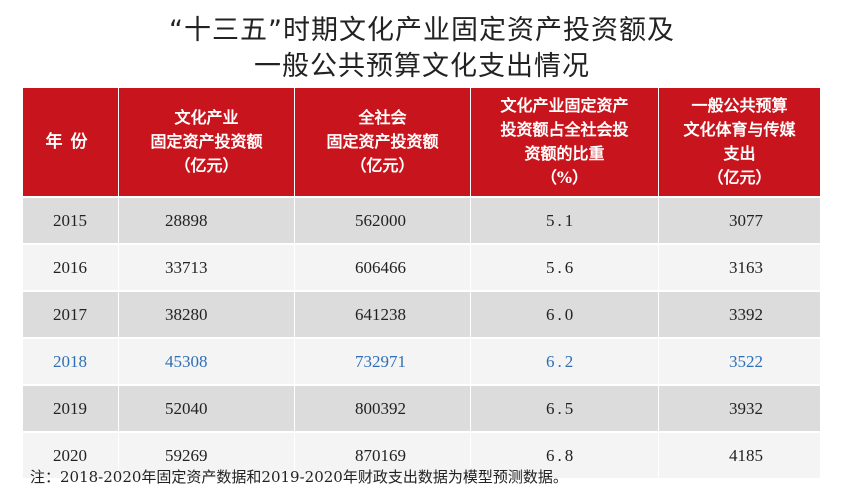 The image size is (844, 500). Describe the element at coordinates (206, 361) in the screenshot. I see `cell-culture-investment: 45308` at that location.